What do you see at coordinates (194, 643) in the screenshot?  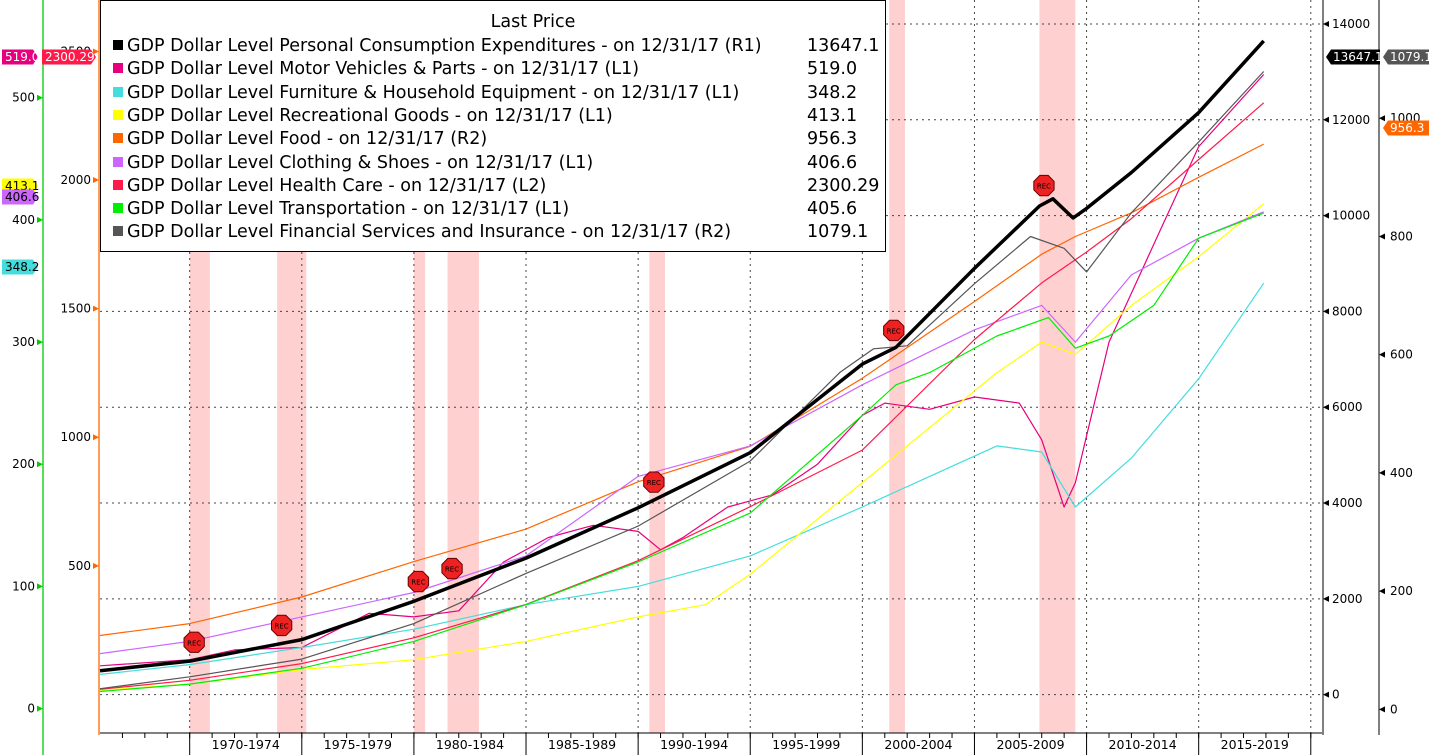 I see `recession-marker-label-0: REC` at bounding box center [194, 643].